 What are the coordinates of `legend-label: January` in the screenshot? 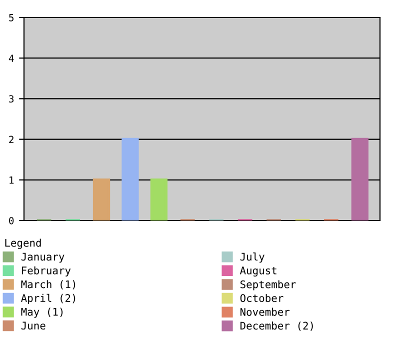 It's located at (42, 257).